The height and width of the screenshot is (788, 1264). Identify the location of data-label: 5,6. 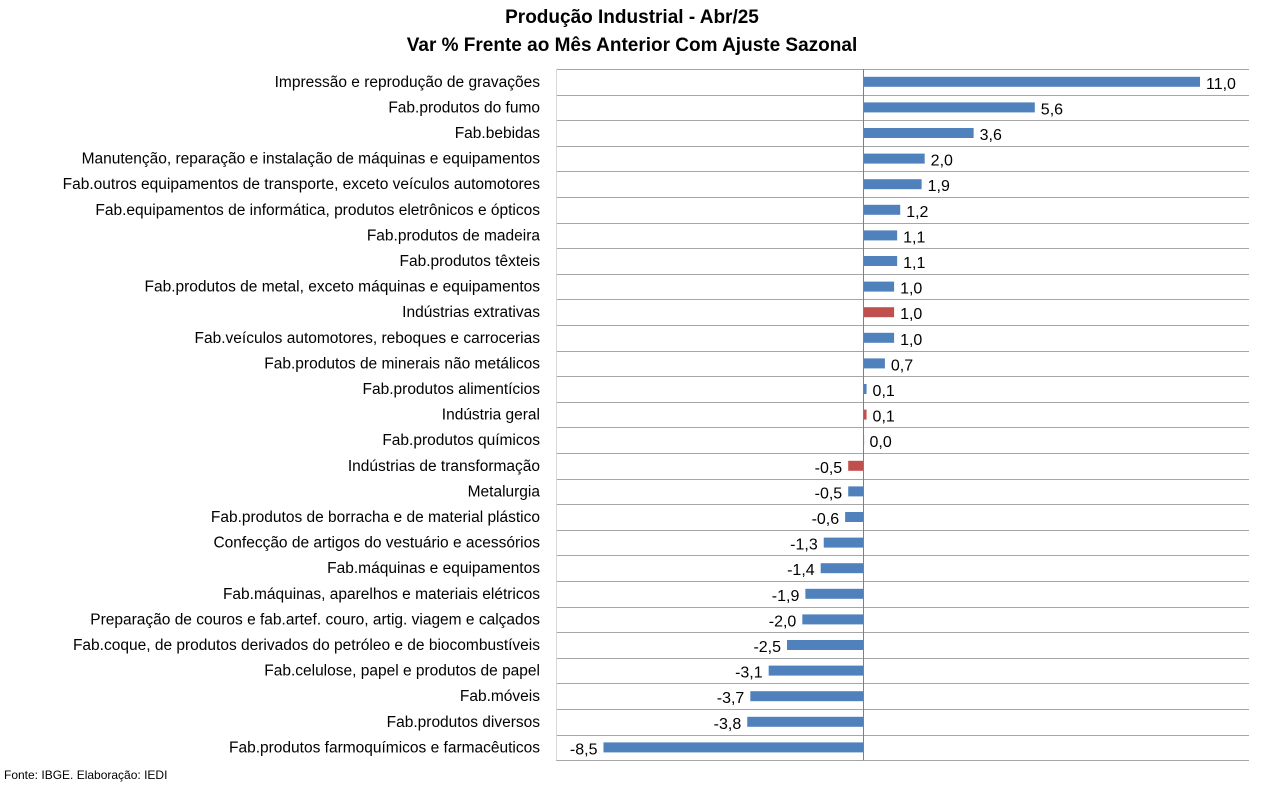
(1052, 109).